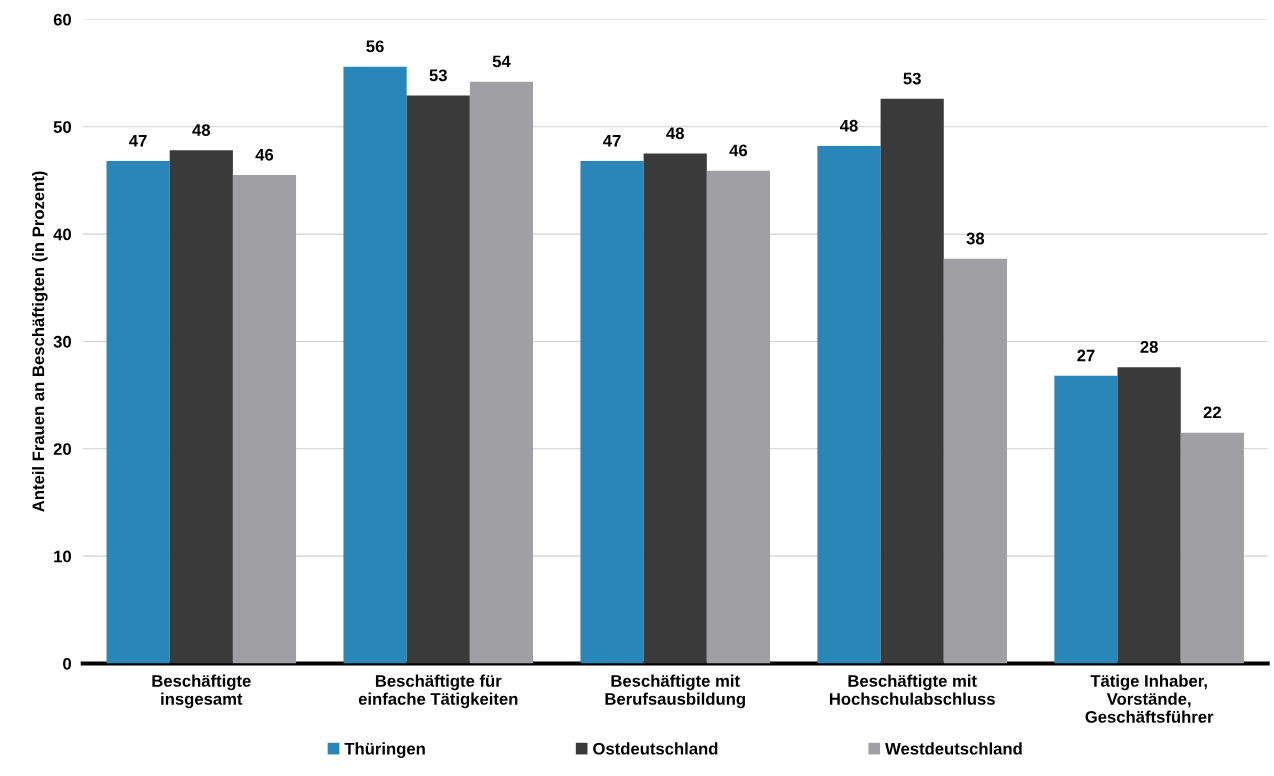 The width and height of the screenshot is (1274, 776). Describe the element at coordinates (62, 127) in the screenshot. I see `y-tick-label: 50` at that location.